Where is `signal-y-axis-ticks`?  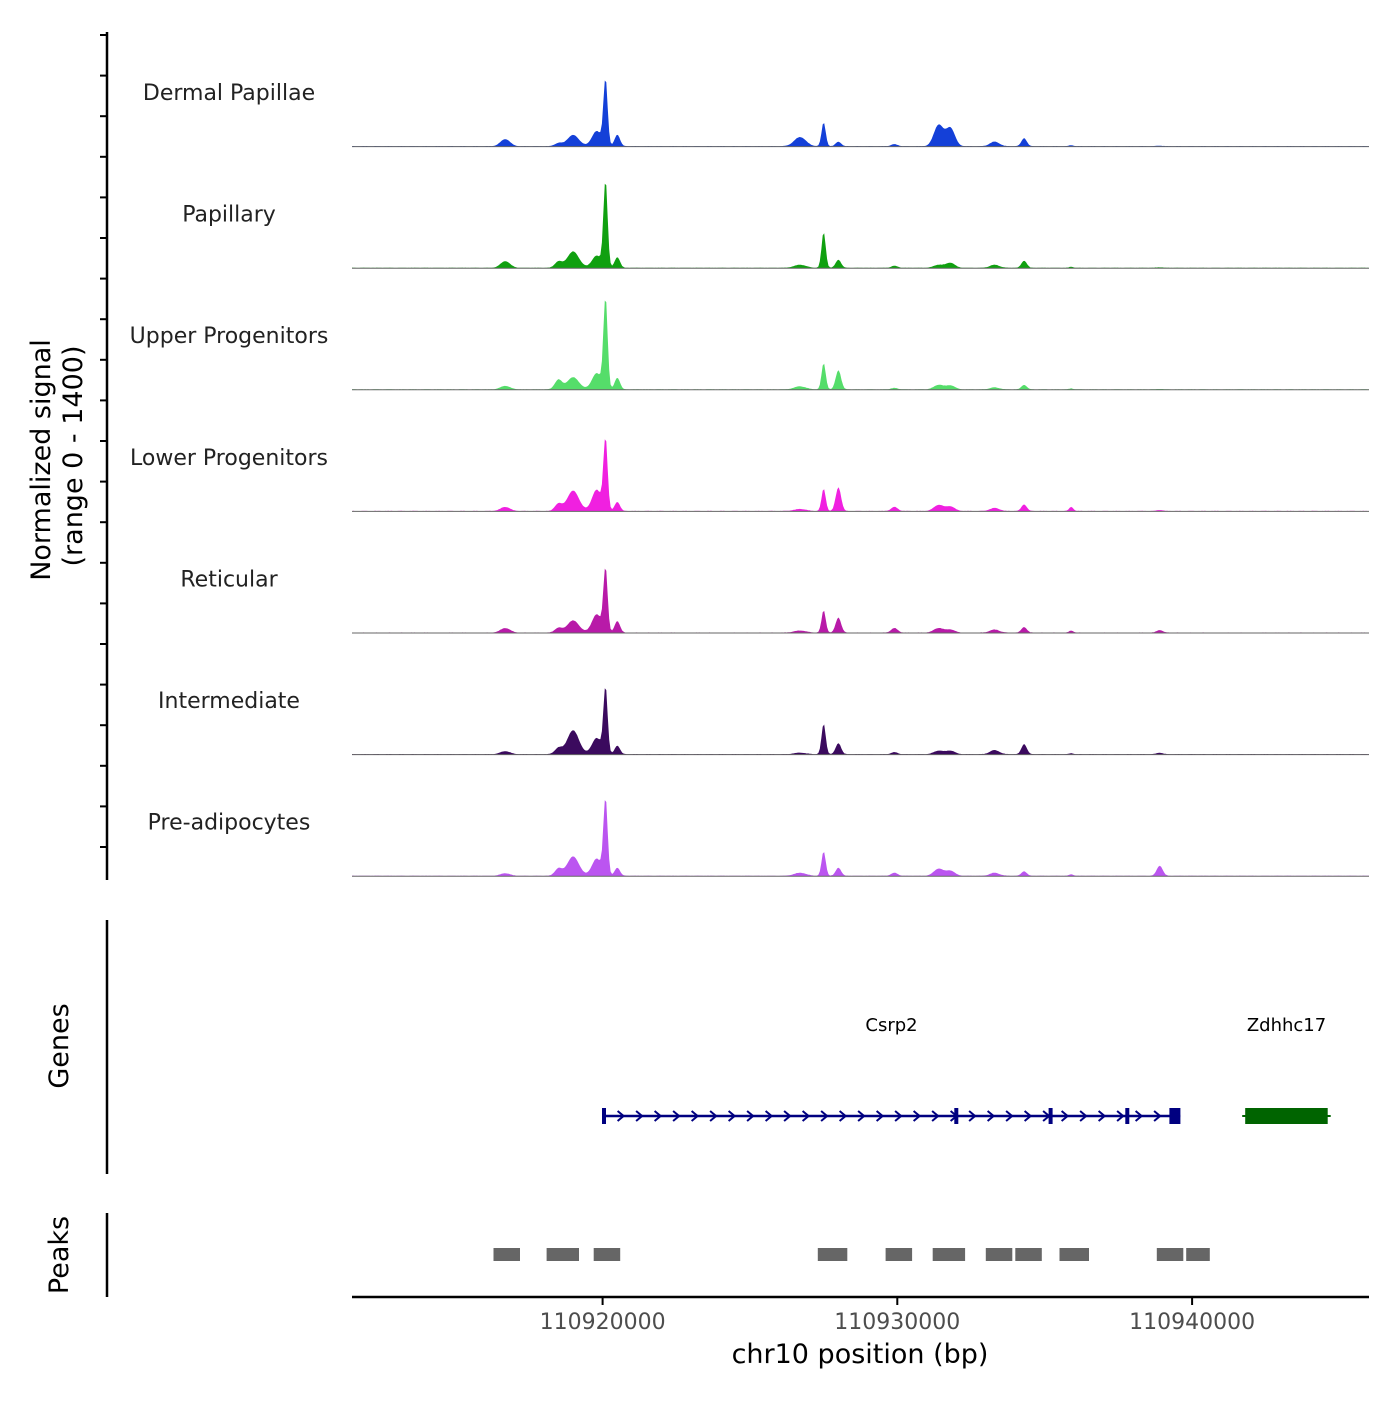 signal-y-axis-ticks is located at coordinates (103, 441).